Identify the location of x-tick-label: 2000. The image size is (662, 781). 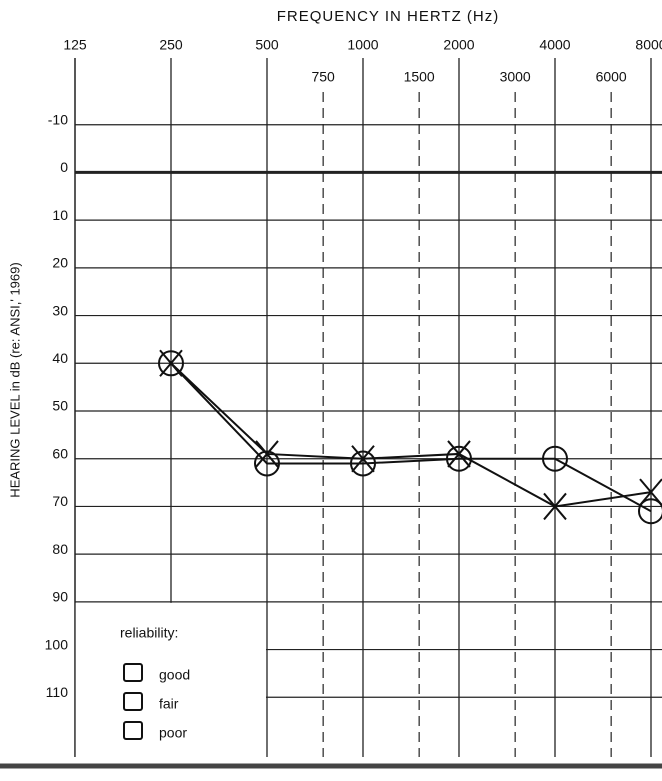
(458, 45).